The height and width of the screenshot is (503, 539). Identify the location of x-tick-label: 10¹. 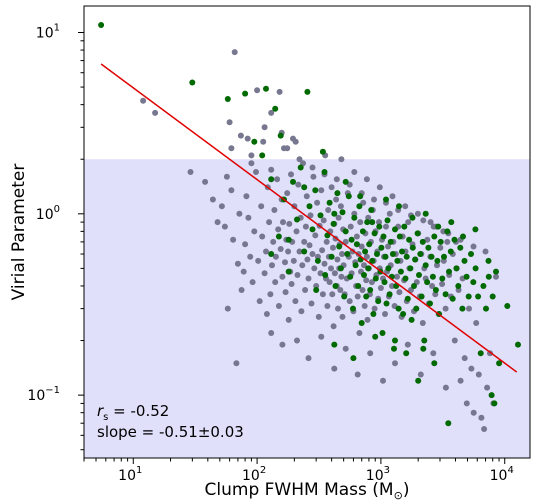
(130, 474).